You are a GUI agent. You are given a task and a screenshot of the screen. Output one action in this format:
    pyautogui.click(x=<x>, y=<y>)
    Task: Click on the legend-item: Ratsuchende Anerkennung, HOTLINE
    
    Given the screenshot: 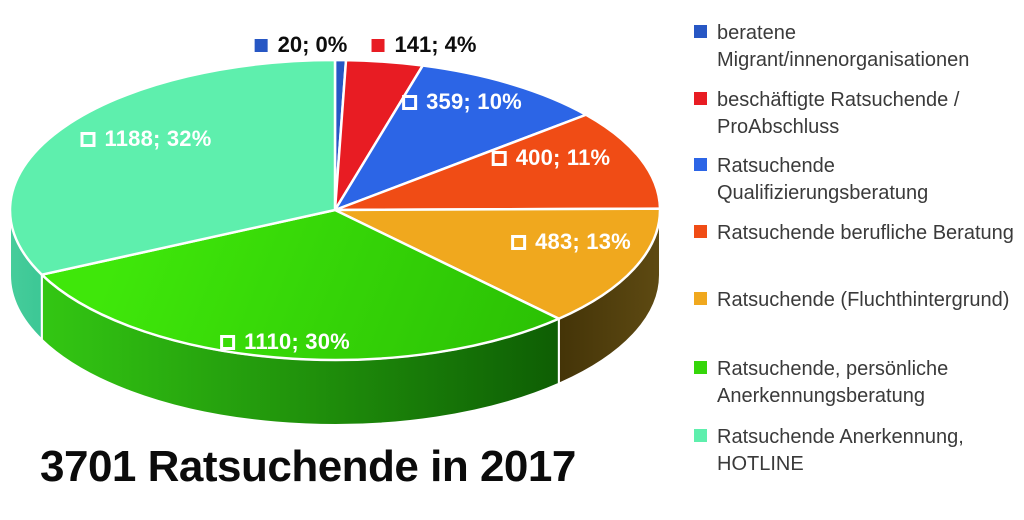 What is the action you would take?
    pyautogui.click(x=829, y=451)
    